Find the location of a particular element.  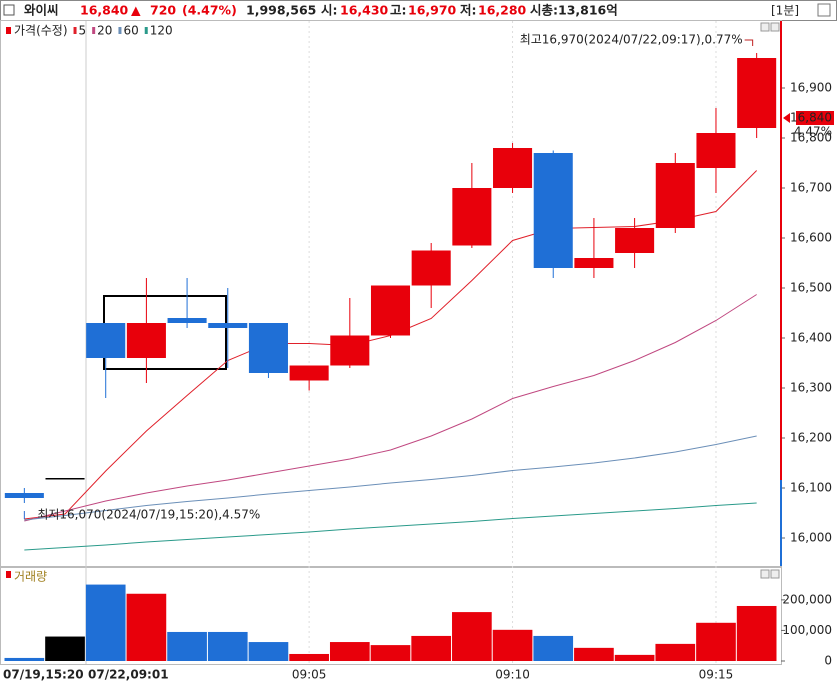

volume-legend: 거래량 is located at coordinates (30, 577).